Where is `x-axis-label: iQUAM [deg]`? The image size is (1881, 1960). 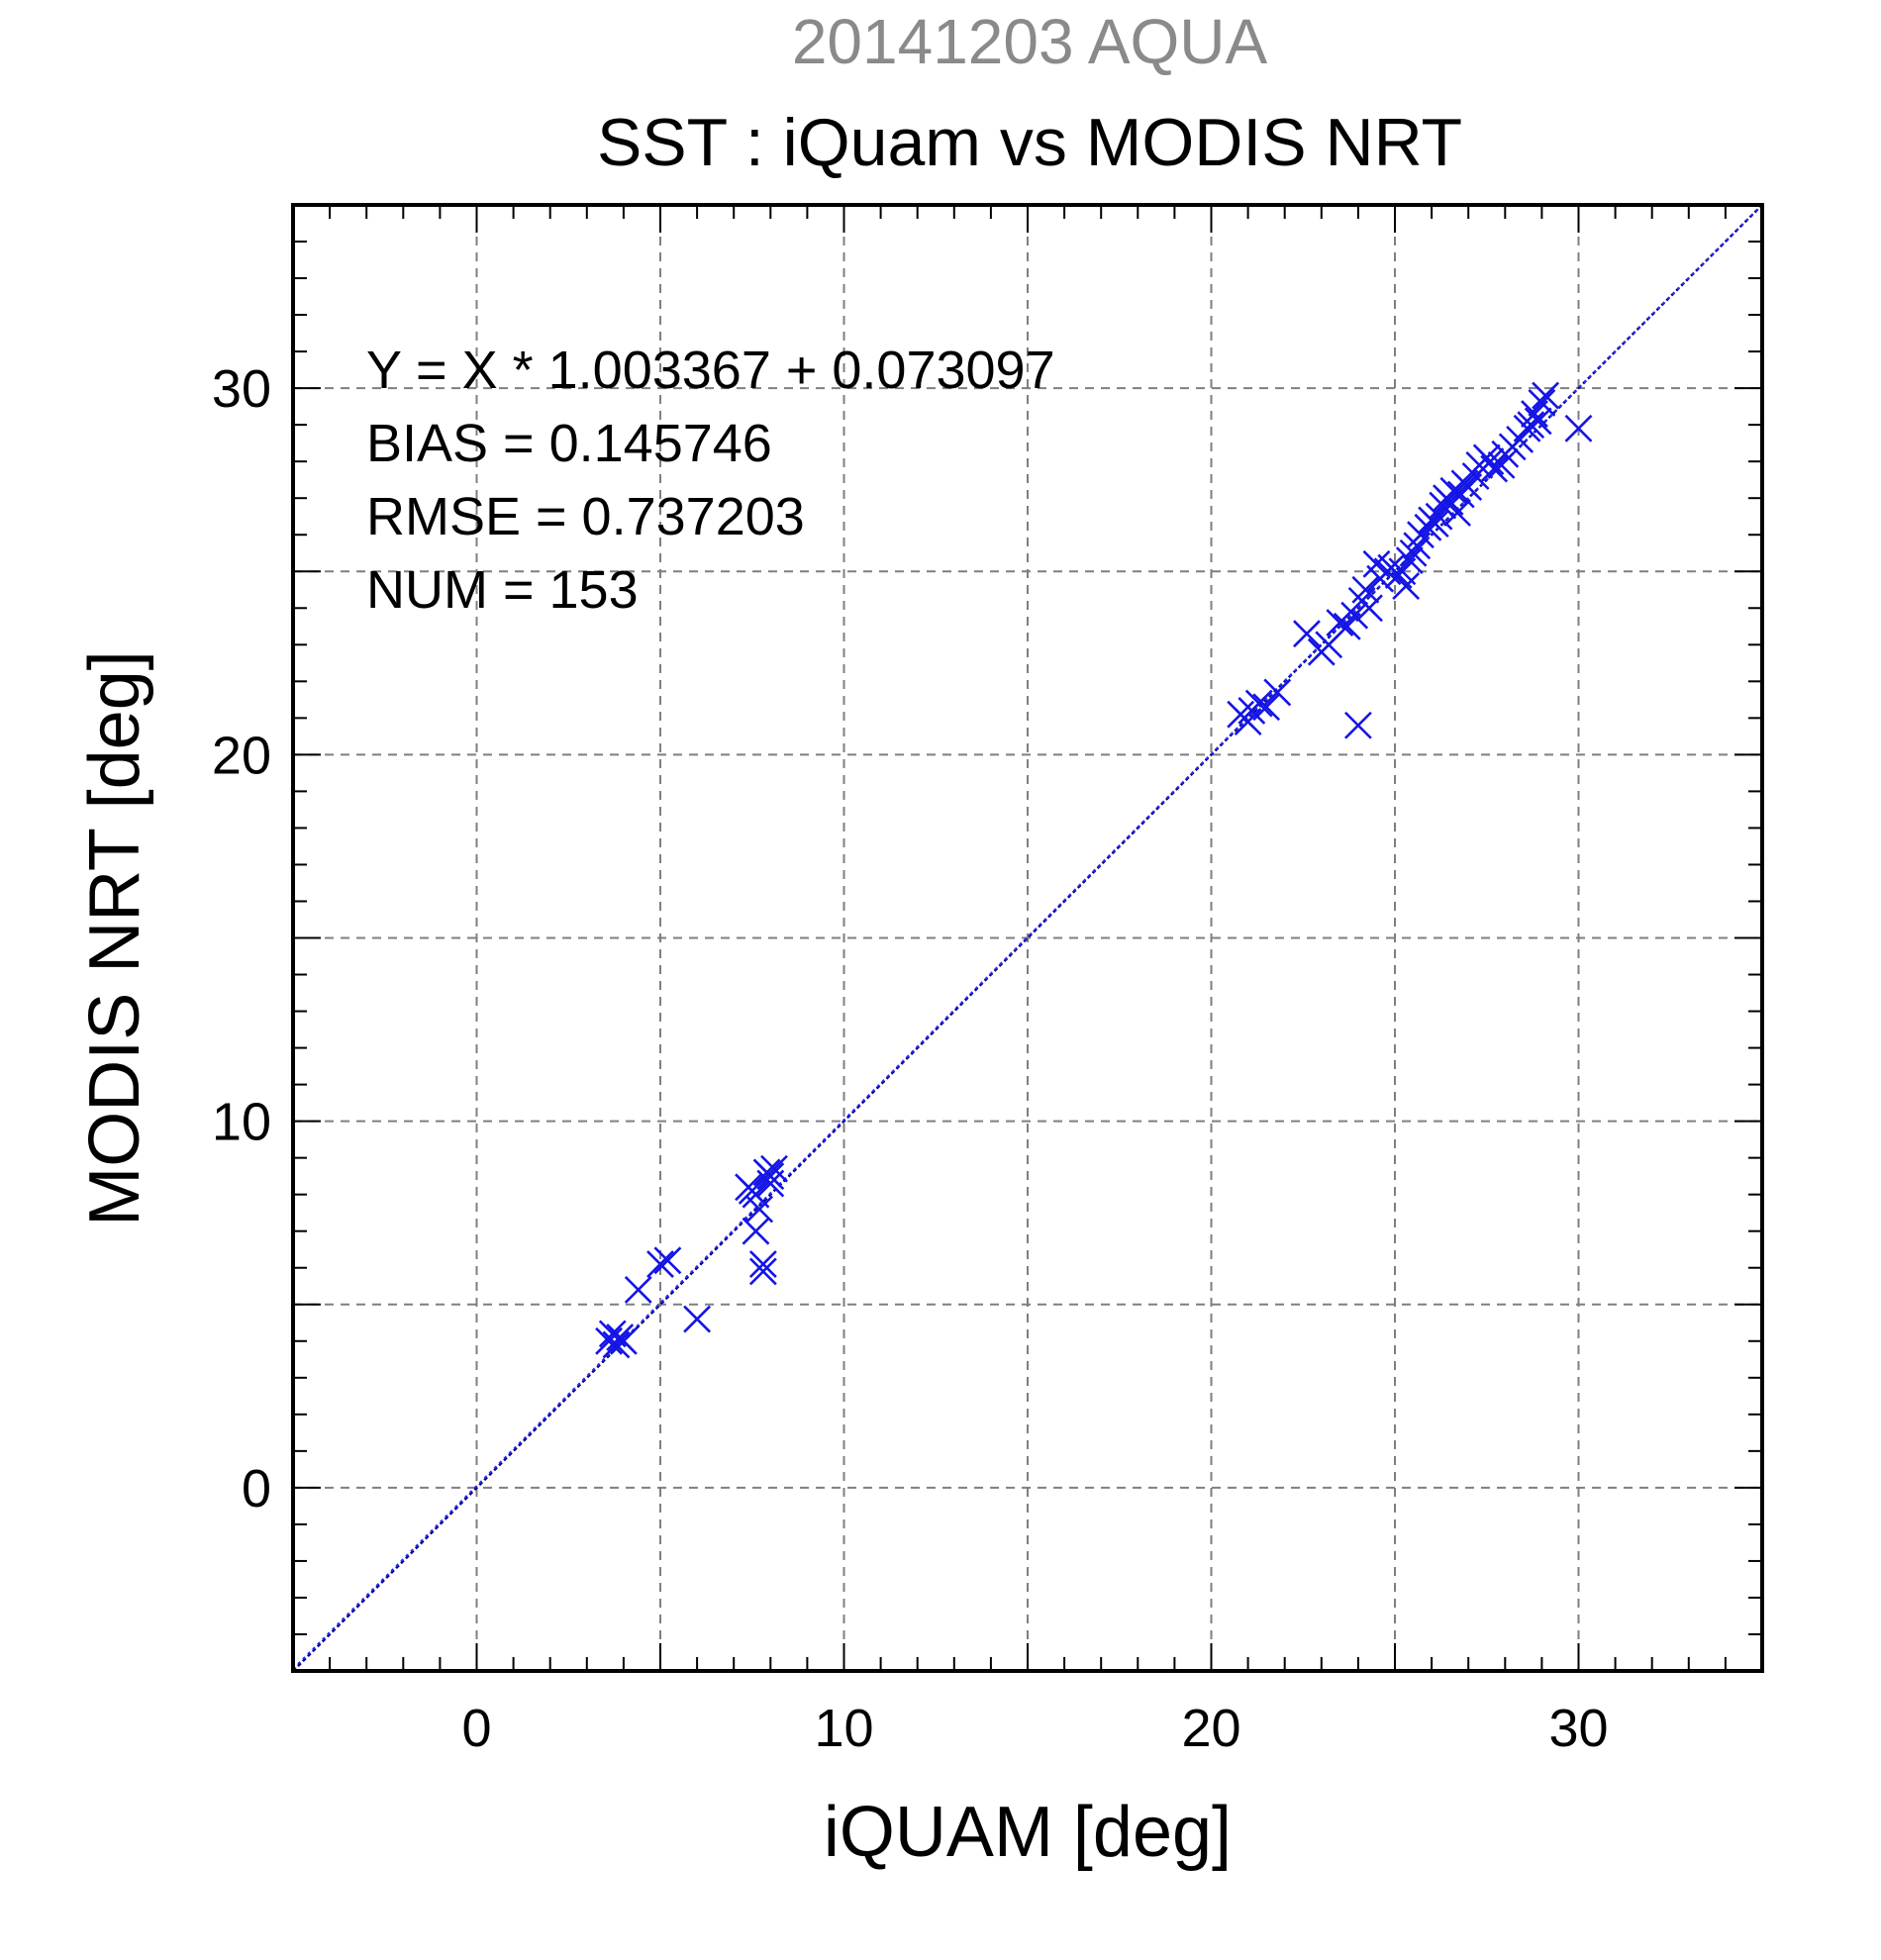
x-axis-label: iQUAM [deg] is located at coordinates (1028, 1832).